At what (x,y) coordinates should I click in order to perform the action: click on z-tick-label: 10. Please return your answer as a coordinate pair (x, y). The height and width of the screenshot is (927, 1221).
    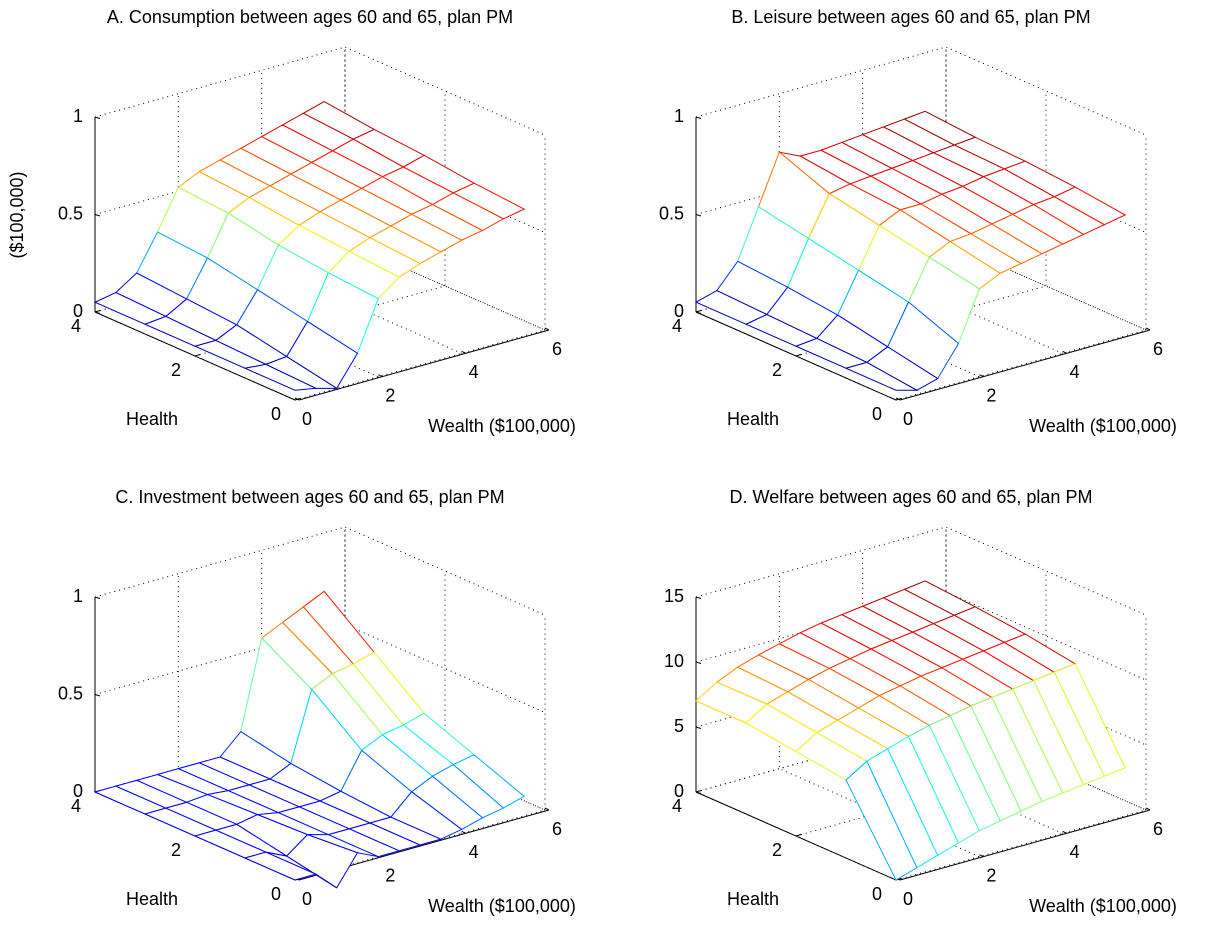
    Looking at the image, I should click on (674, 661).